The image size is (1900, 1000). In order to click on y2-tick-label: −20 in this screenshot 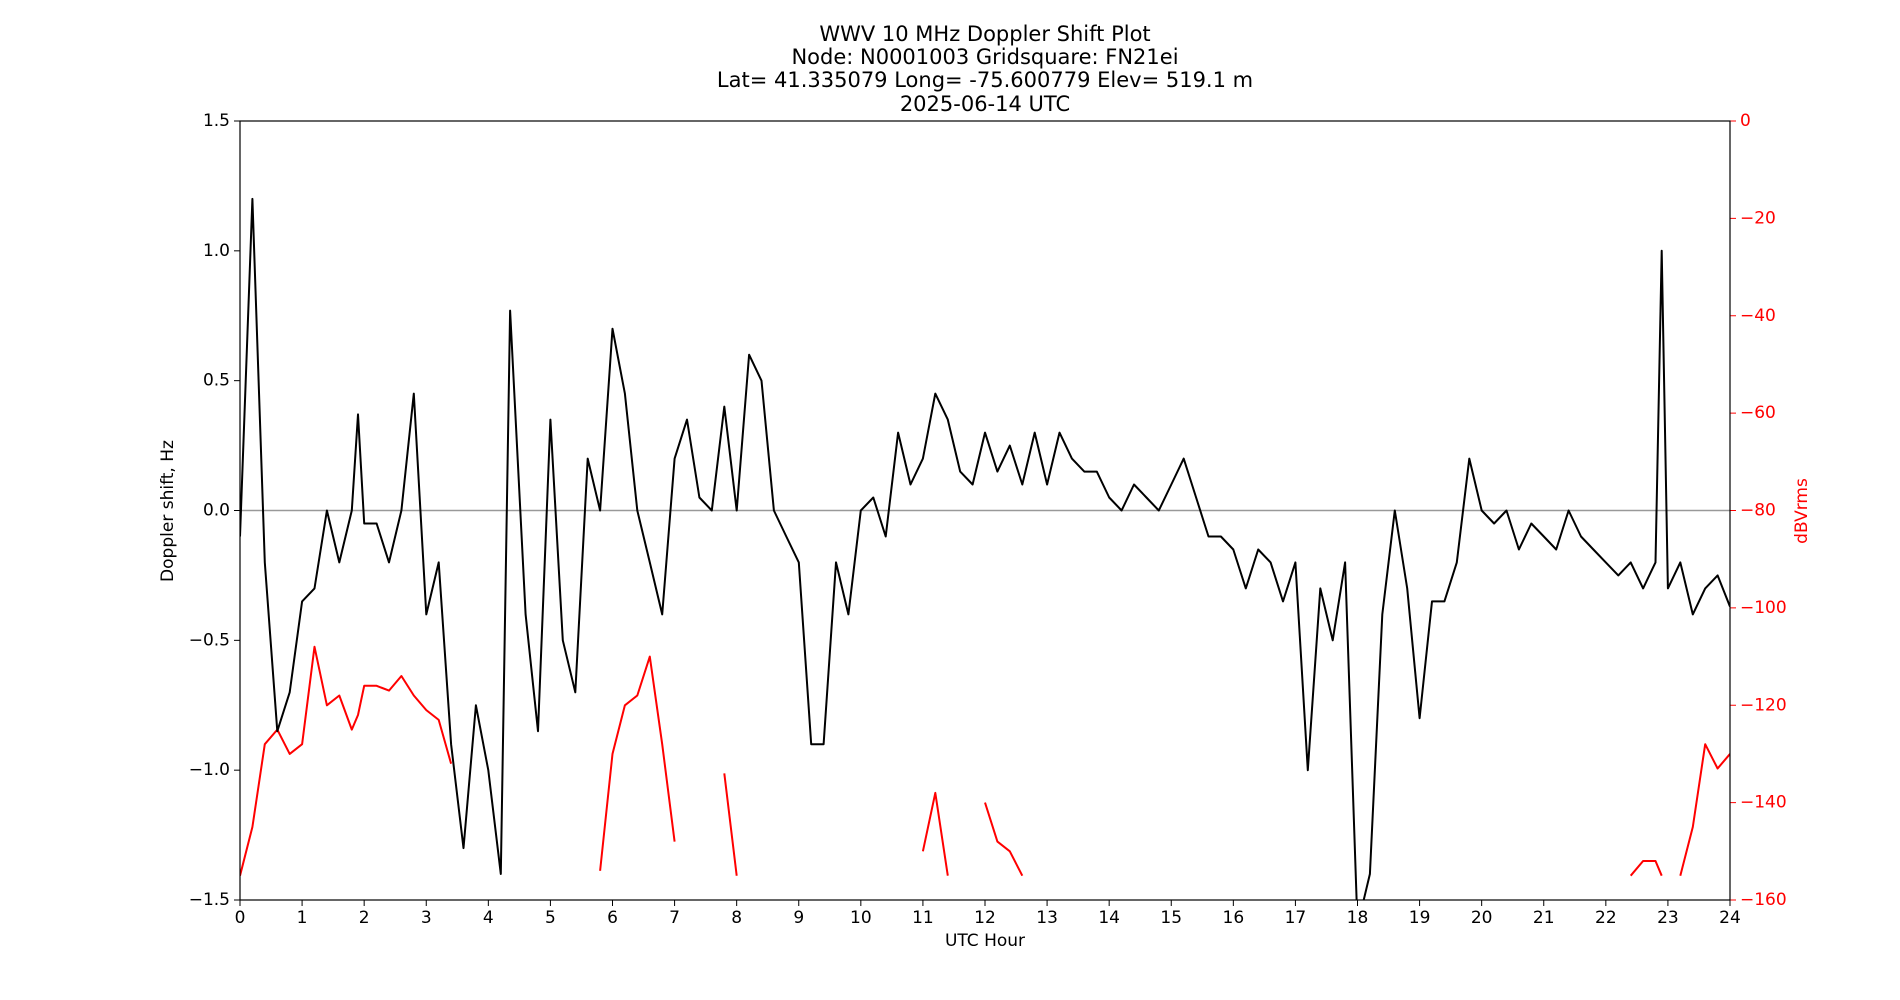, I will do `click(1758, 218)`.